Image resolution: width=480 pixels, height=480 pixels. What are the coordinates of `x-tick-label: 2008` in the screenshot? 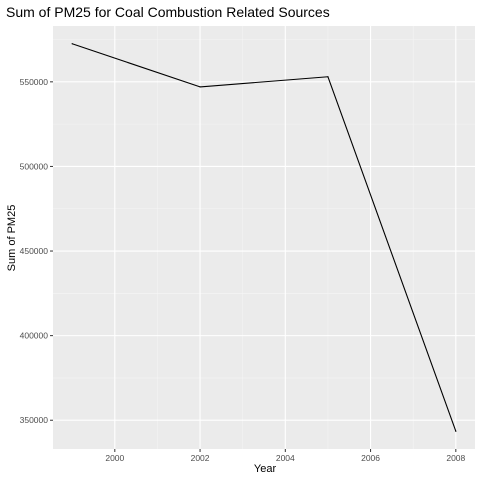 It's located at (455, 458).